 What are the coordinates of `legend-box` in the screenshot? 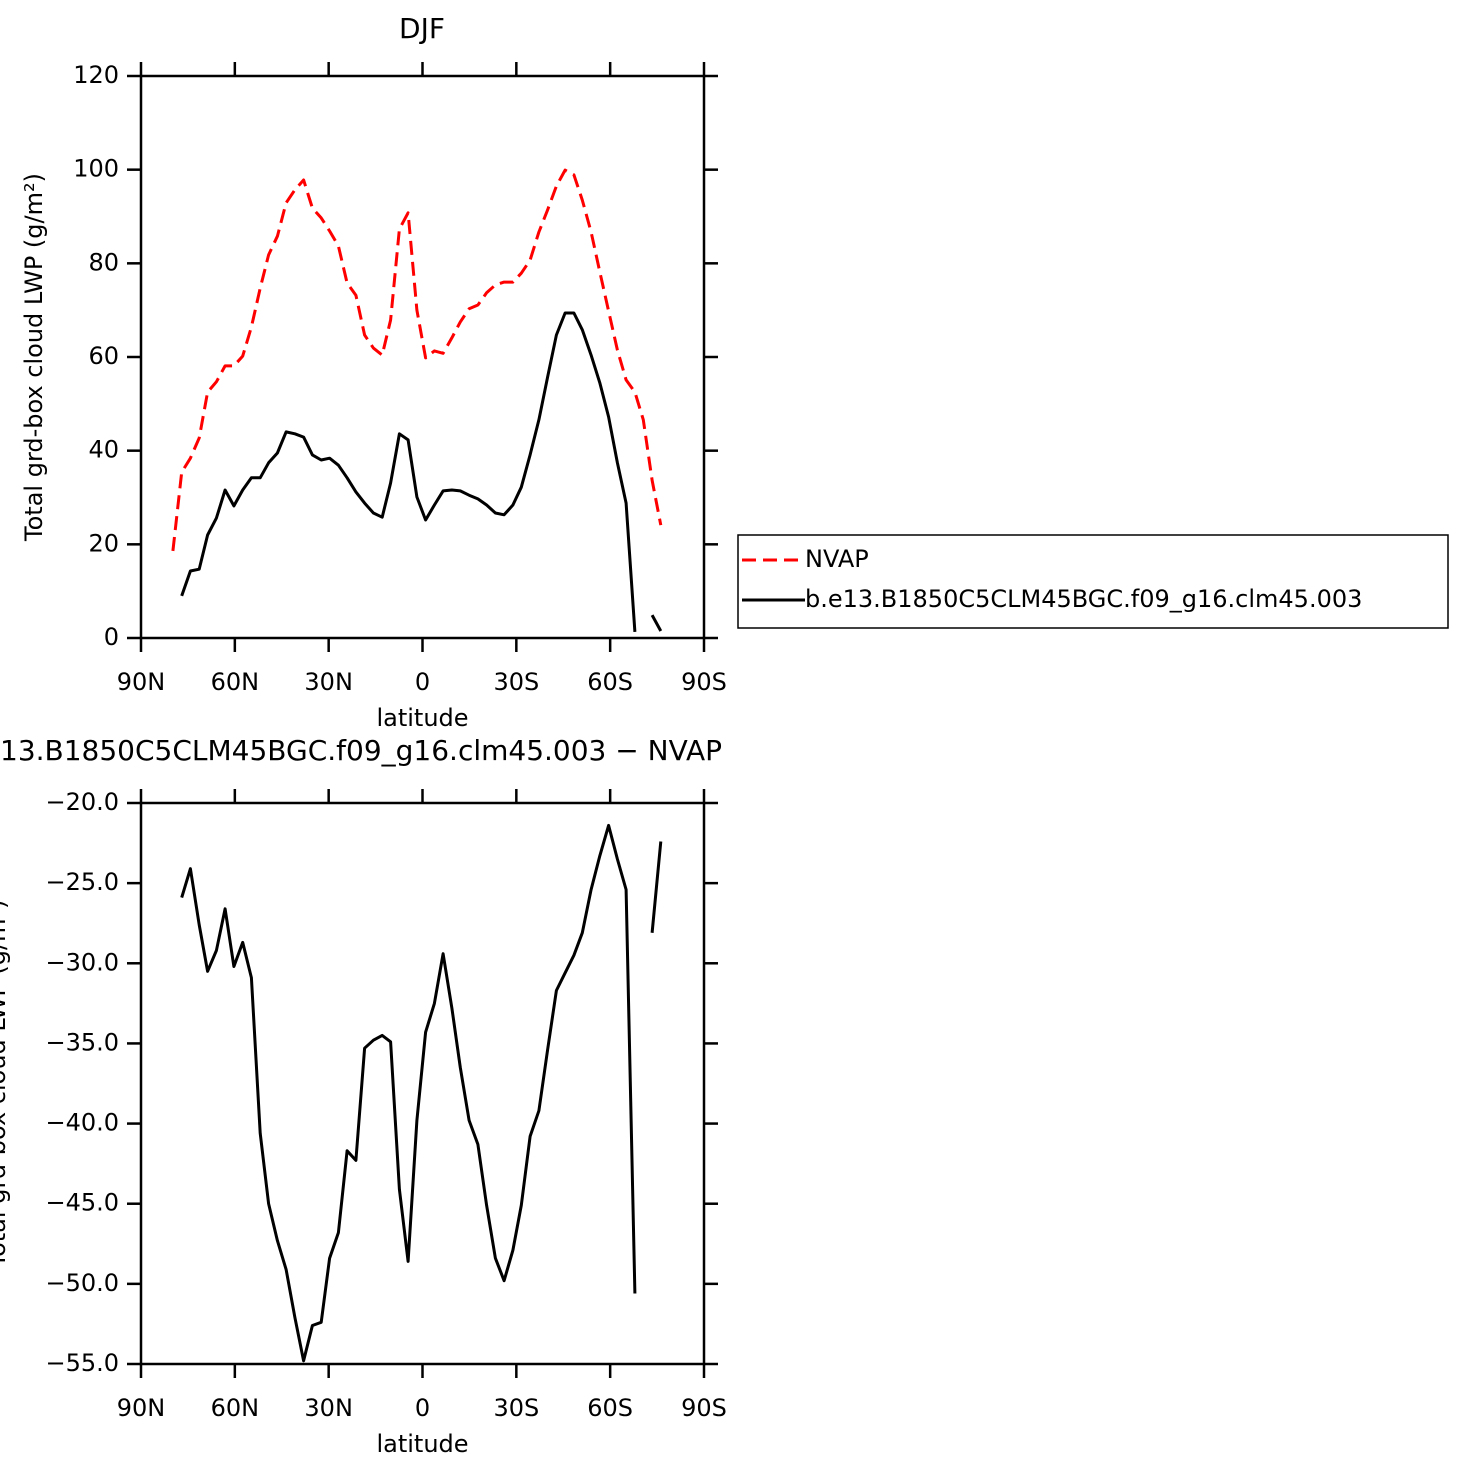 It's located at (1093, 581).